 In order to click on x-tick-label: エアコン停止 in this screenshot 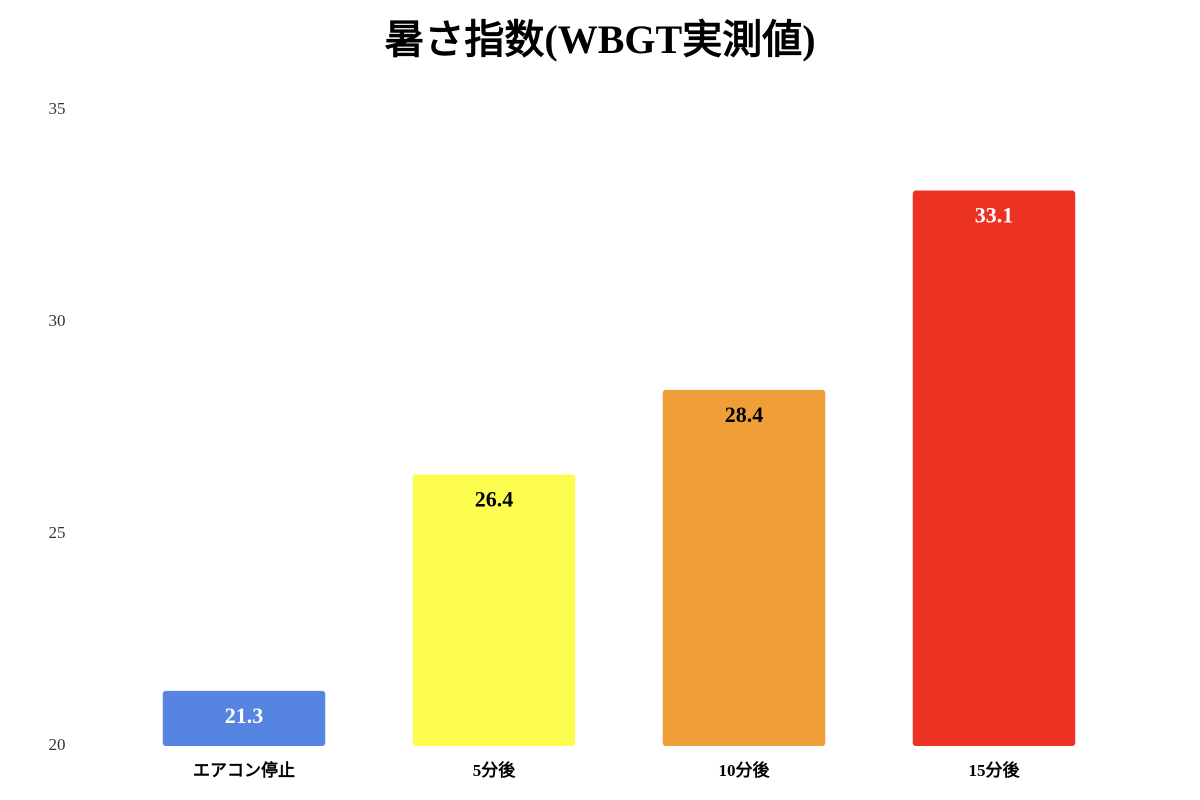, I will do `click(244, 770)`.